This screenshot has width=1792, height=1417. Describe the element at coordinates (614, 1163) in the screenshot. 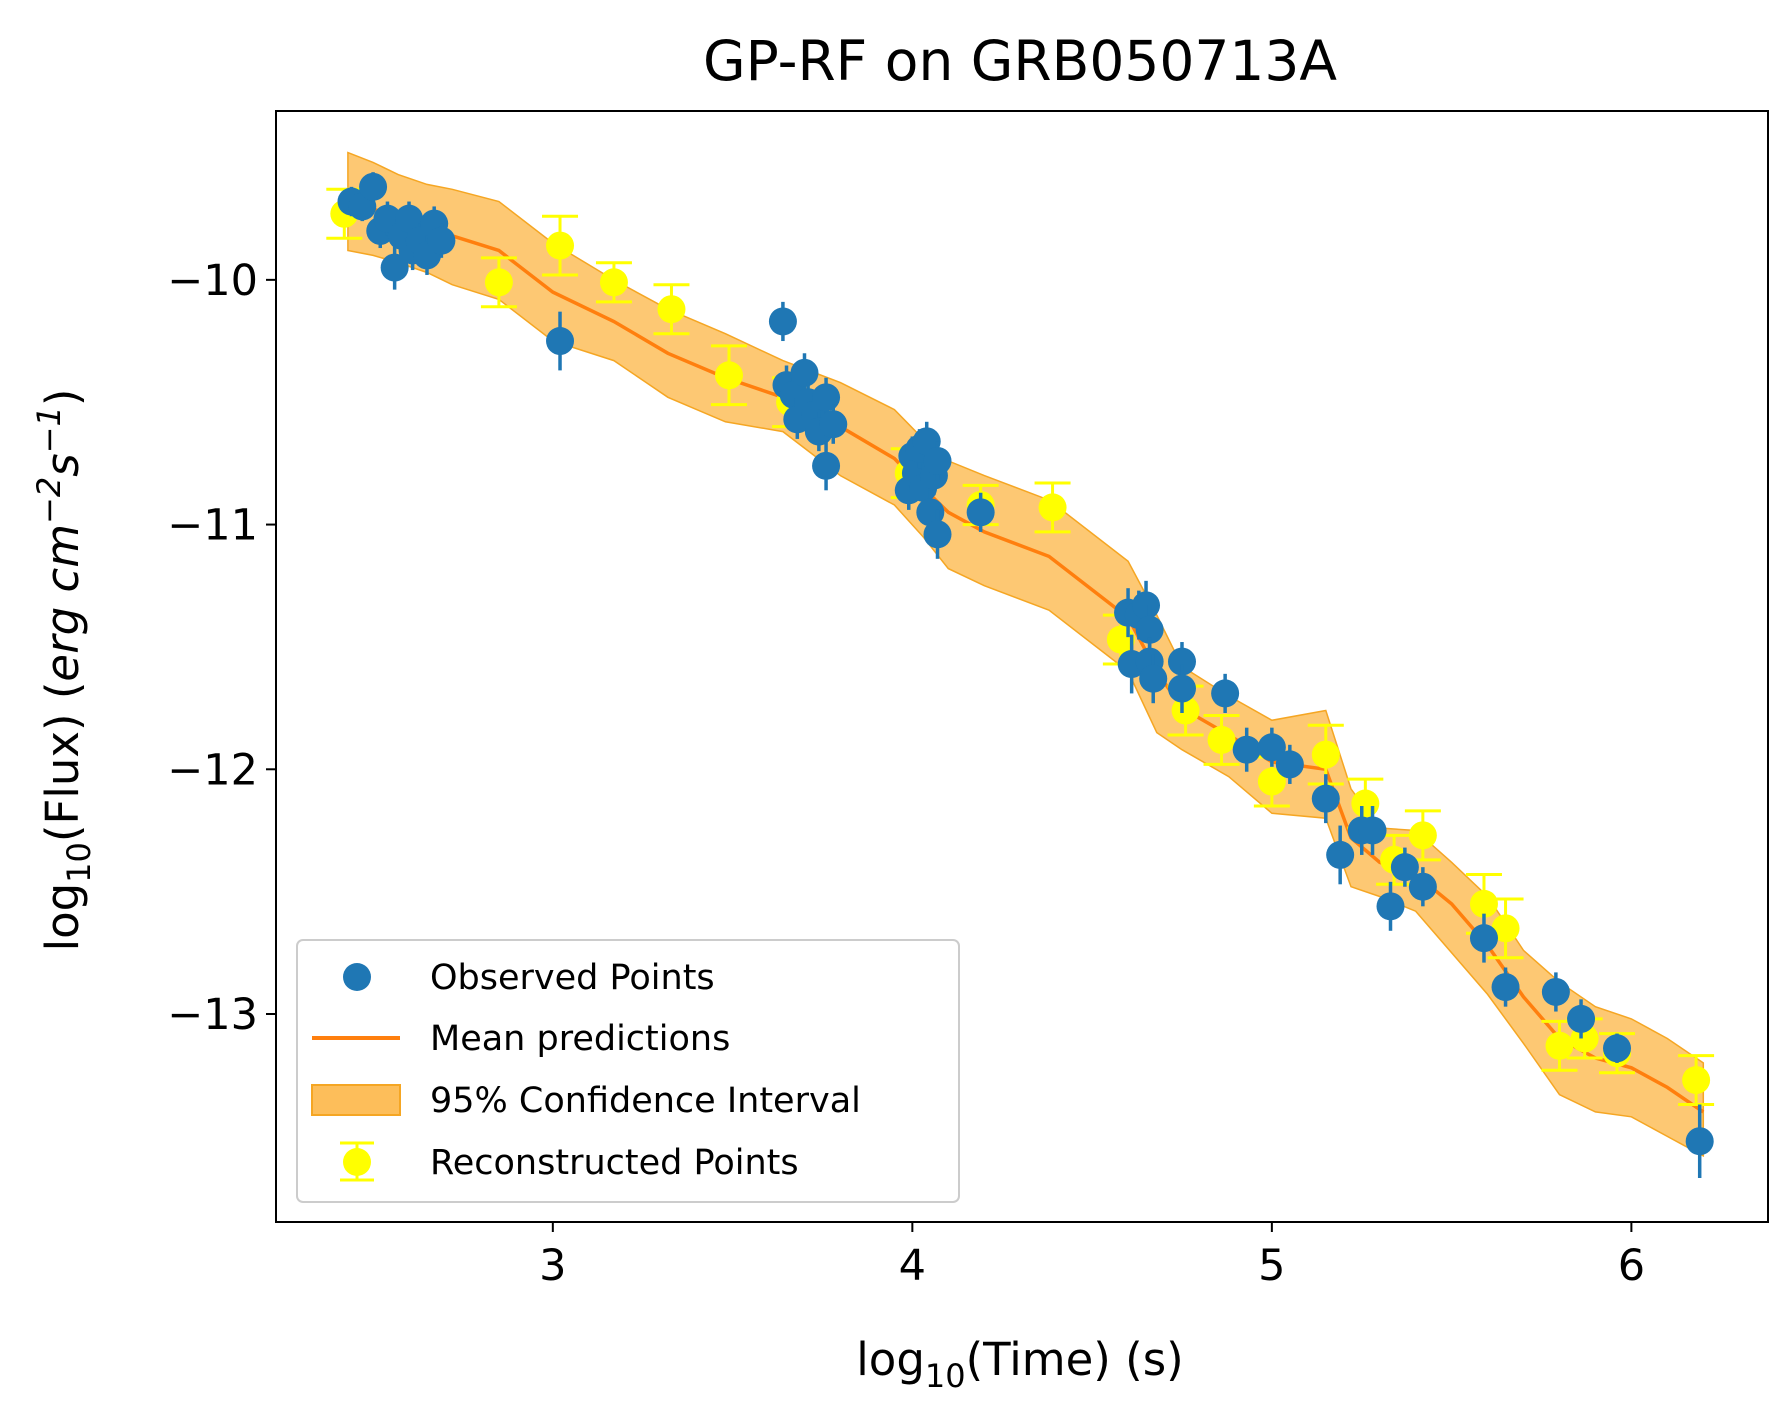

I see `legend-reconstructed-label: Reconstructed Points` at that location.